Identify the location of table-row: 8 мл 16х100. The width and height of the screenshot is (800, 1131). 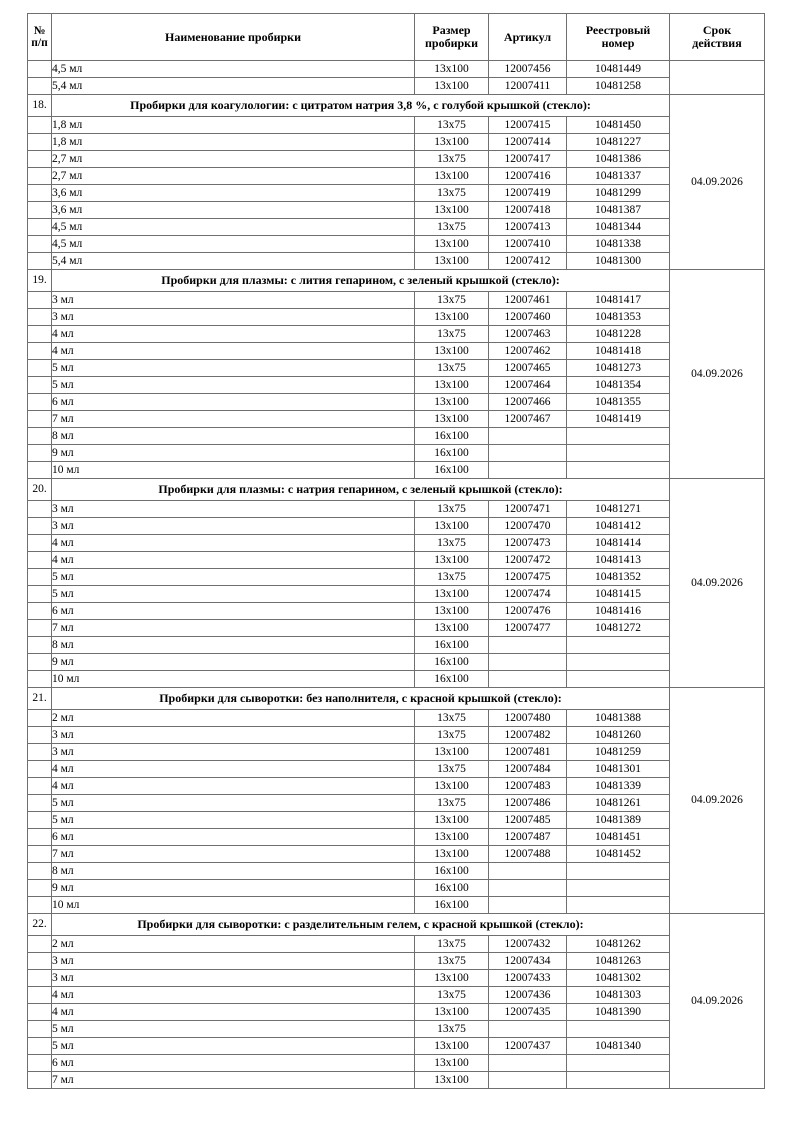
(396, 436).